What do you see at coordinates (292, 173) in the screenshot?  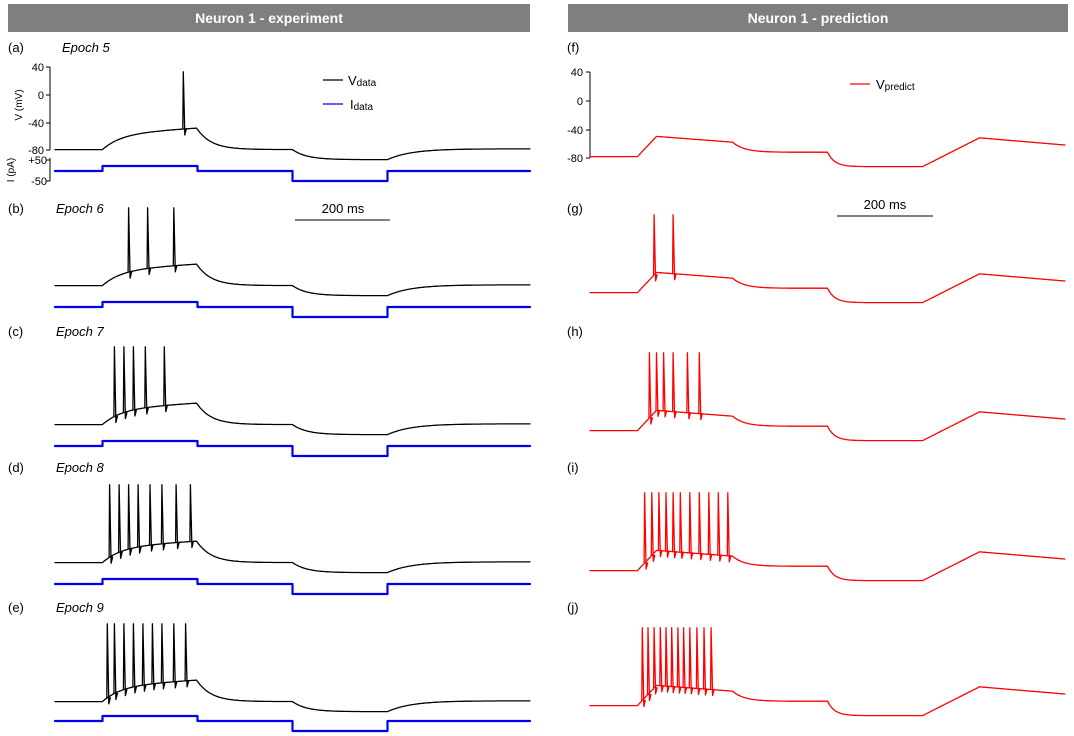 I see `i-data-trace-a` at bounding box center [292, 173].